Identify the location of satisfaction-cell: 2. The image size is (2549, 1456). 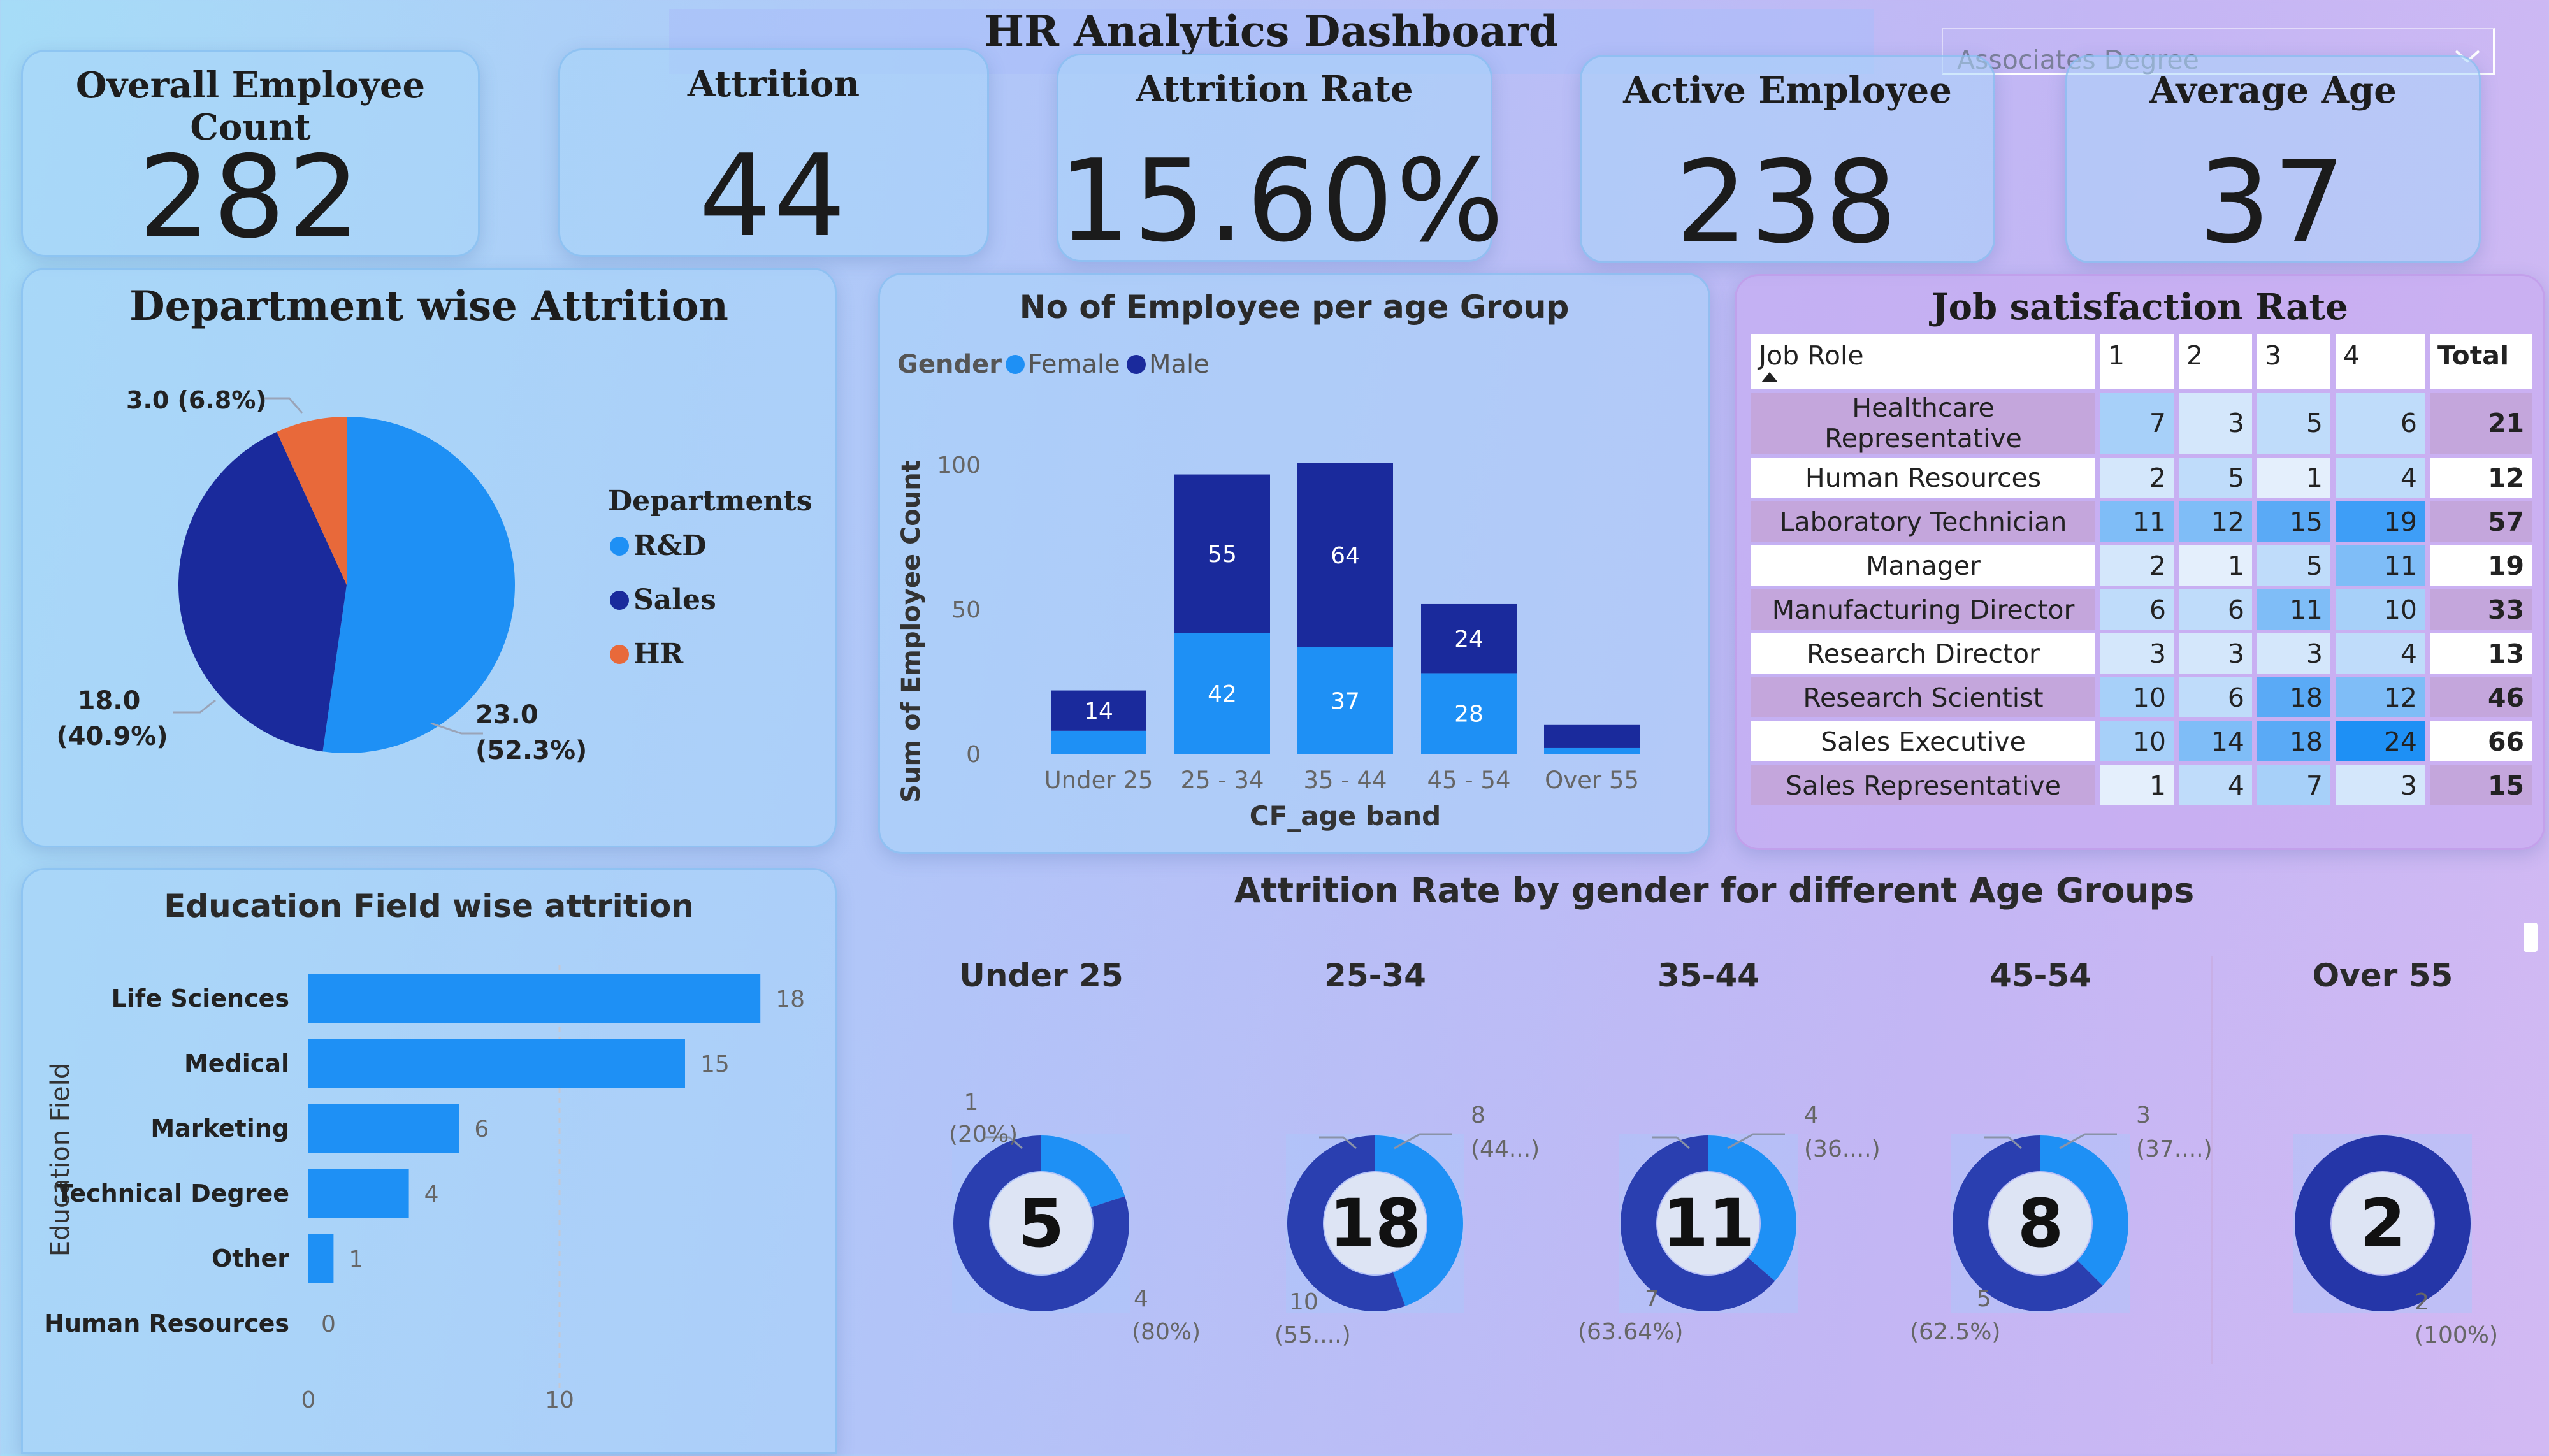
(2137, 478).